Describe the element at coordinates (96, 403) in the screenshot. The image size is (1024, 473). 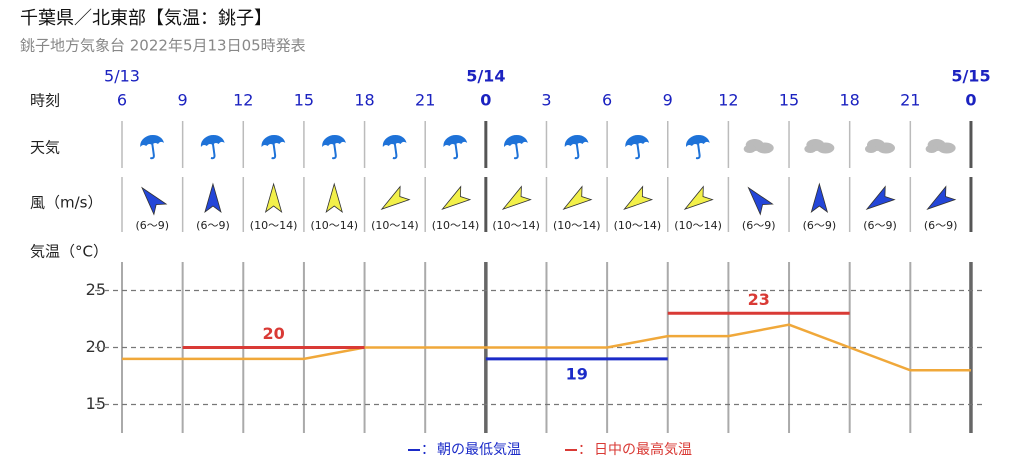
I see `y-tick-label: 15` at that location.